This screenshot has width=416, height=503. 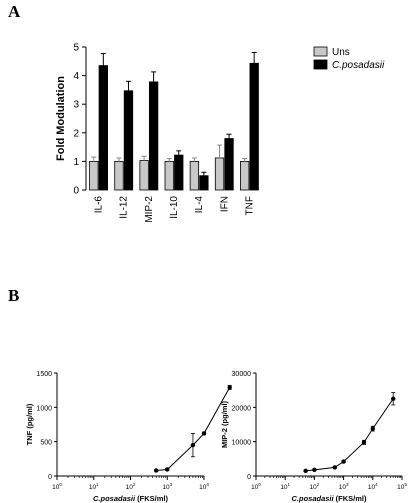 What do you see at coordinates (14, 295) in the screenshot?
I see `panel-letter-b: B` at bounding box center [14, 295].